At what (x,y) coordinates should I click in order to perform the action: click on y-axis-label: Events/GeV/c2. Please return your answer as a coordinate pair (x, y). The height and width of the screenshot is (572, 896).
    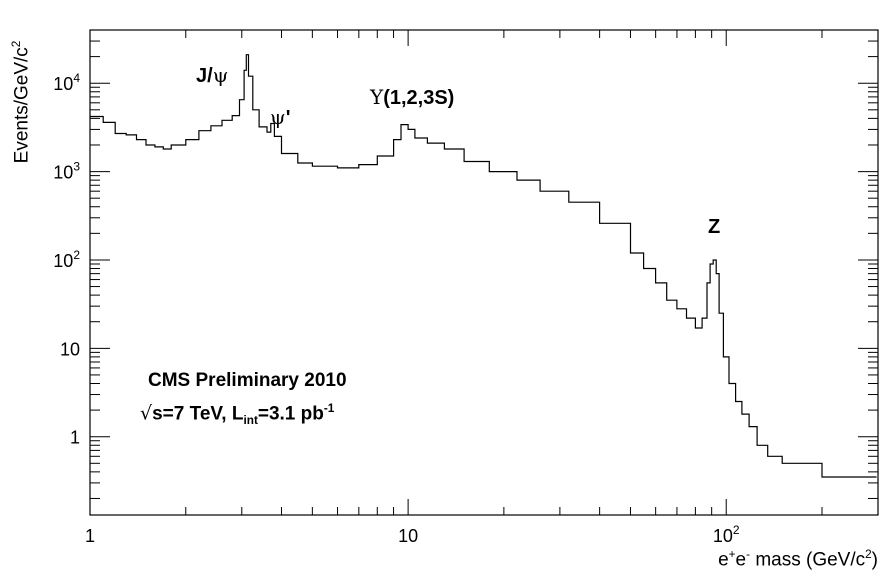
    Looking at the image, I should click on (21, 102).